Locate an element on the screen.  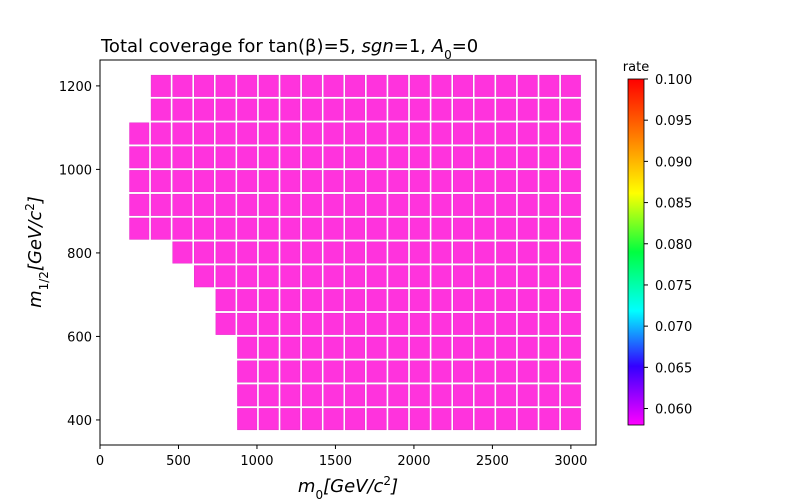
colorbar-tick-label: 0.070 is located at coordinates (673, 327).